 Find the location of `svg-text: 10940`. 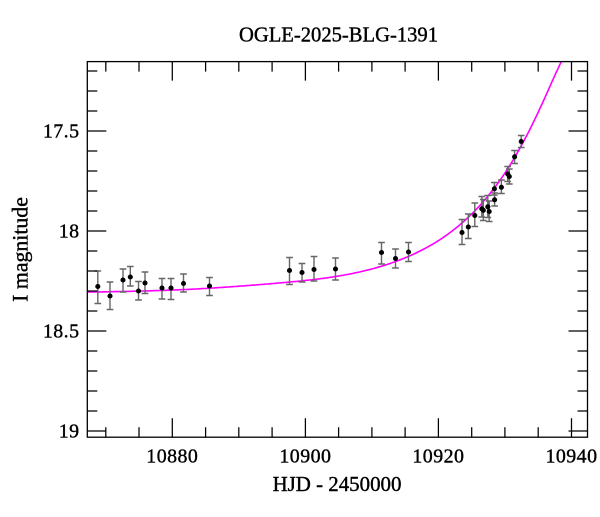

svg-text: 10940 is located at coordinates (572, 456).